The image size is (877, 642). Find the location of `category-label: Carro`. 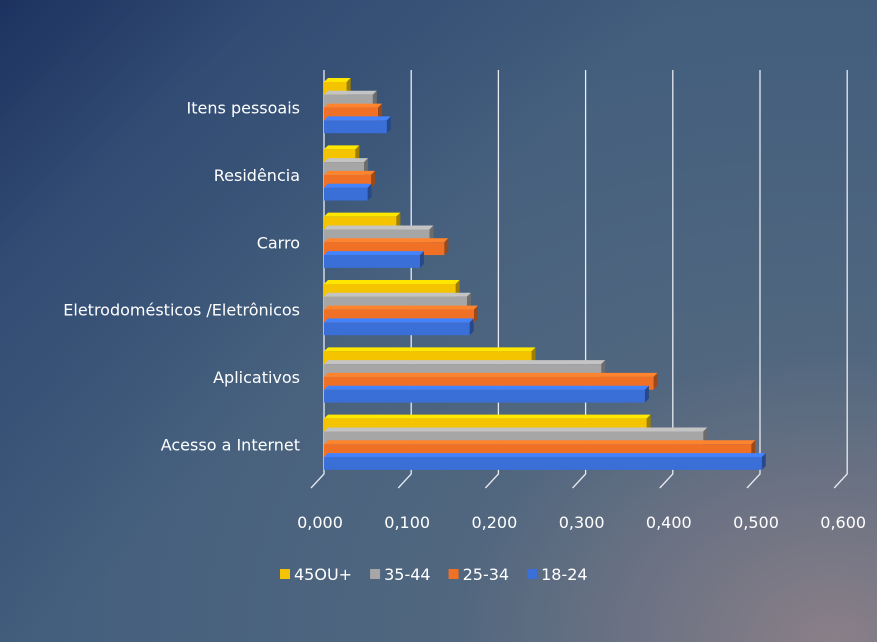

category-label: Carro is located at coordinates (278, 242).